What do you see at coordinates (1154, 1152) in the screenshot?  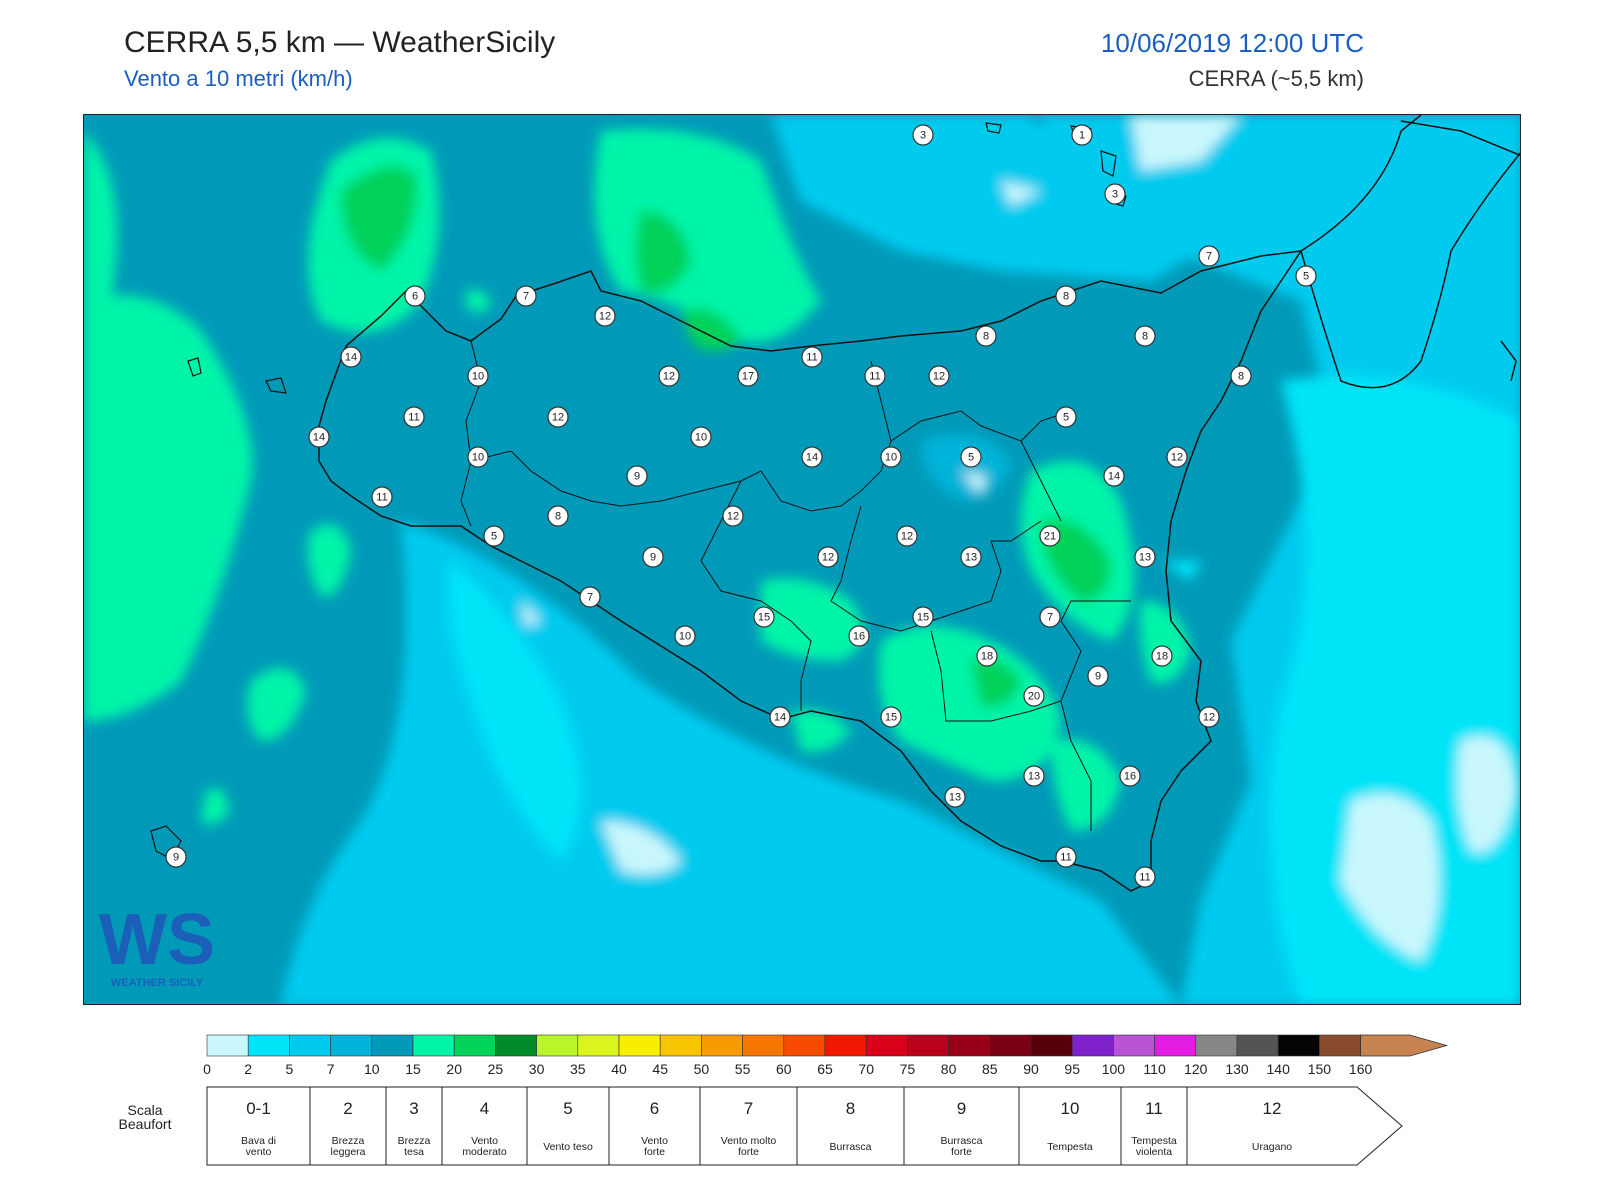 I see `beaufort-description: violenta` at bounding box center [1154, 1152].